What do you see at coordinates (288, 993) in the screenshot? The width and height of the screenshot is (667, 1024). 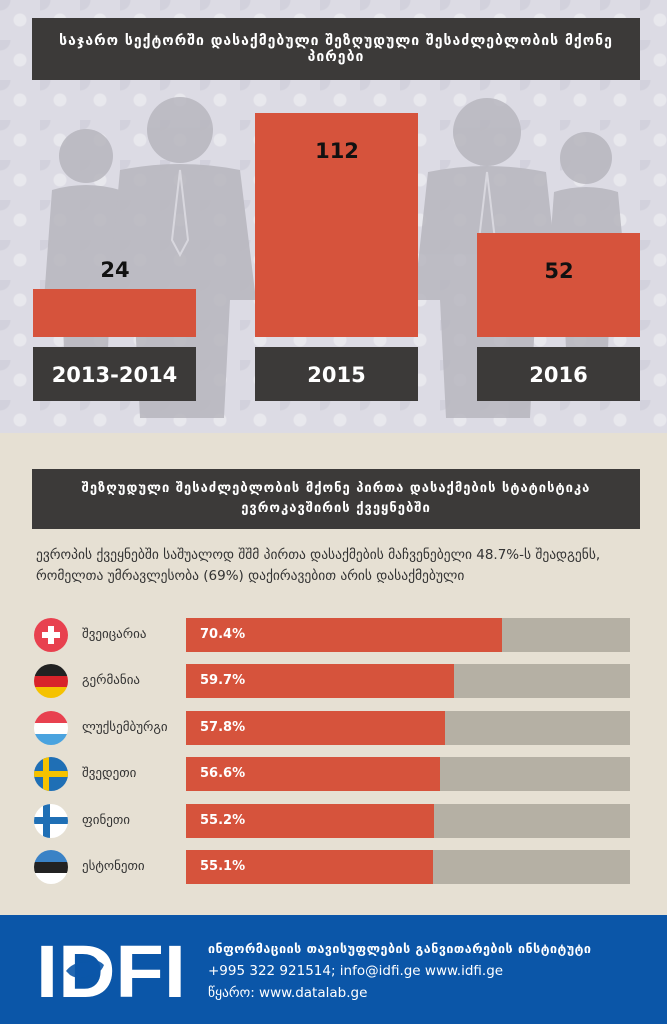 I see `source-note: წყარო: www.datalab.ge` at bounding box center [288, 993].